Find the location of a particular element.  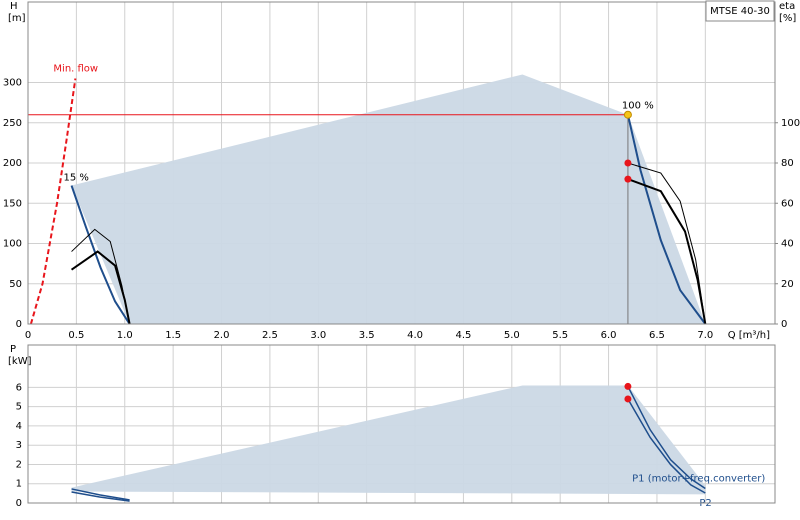

y2-axis-unit: [%] is located at coordinates (787, 18).